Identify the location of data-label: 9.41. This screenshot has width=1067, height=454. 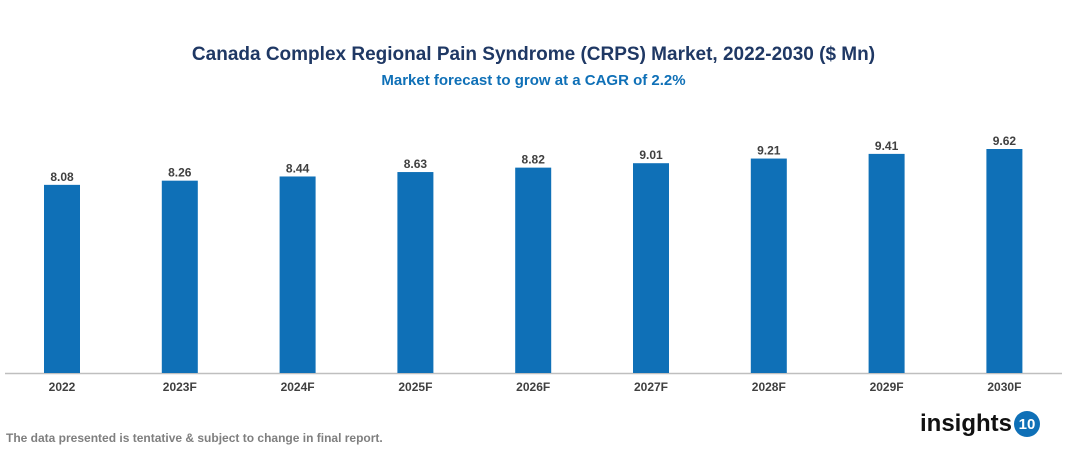
(887, 146).